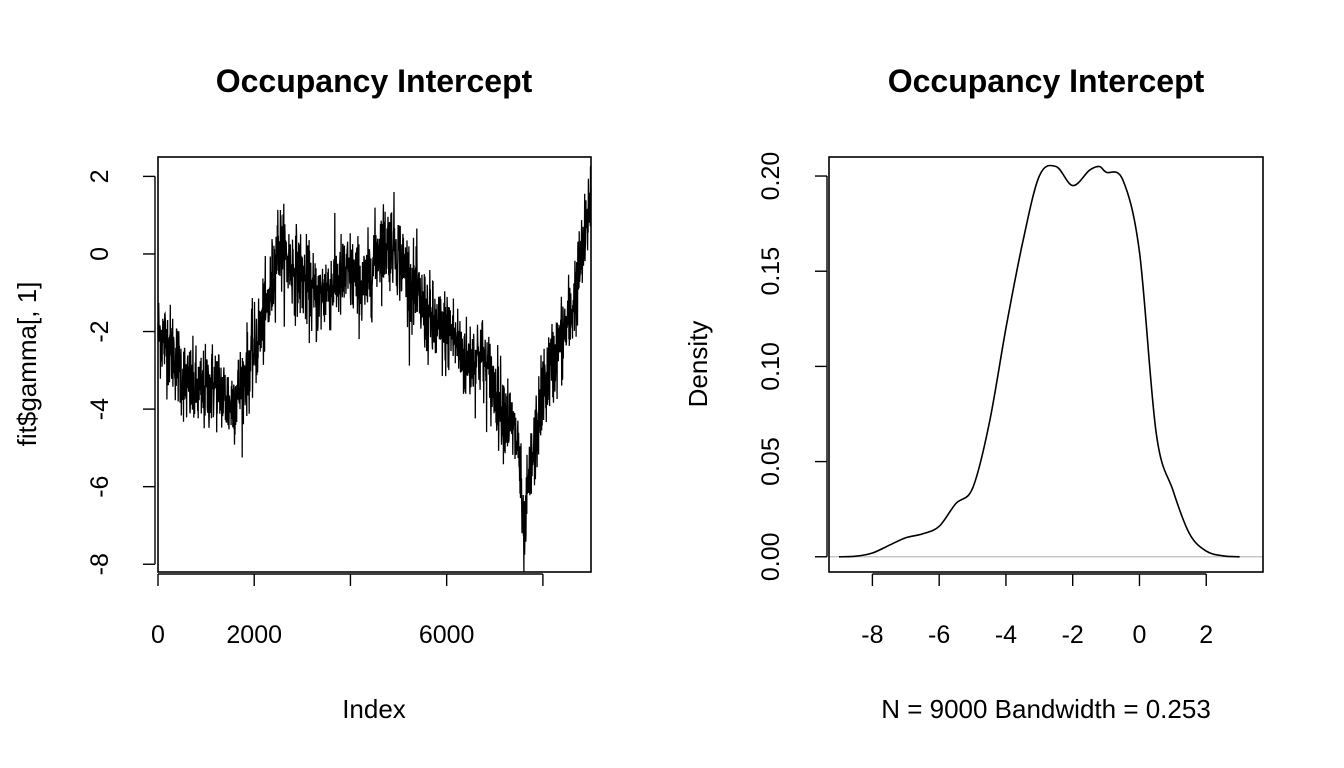 The height and width of the screenshot is (768, 1344). Describe the element at coordinates (771, 366) in the screenshot. I see `y-tick-label: 0.10` at that location.